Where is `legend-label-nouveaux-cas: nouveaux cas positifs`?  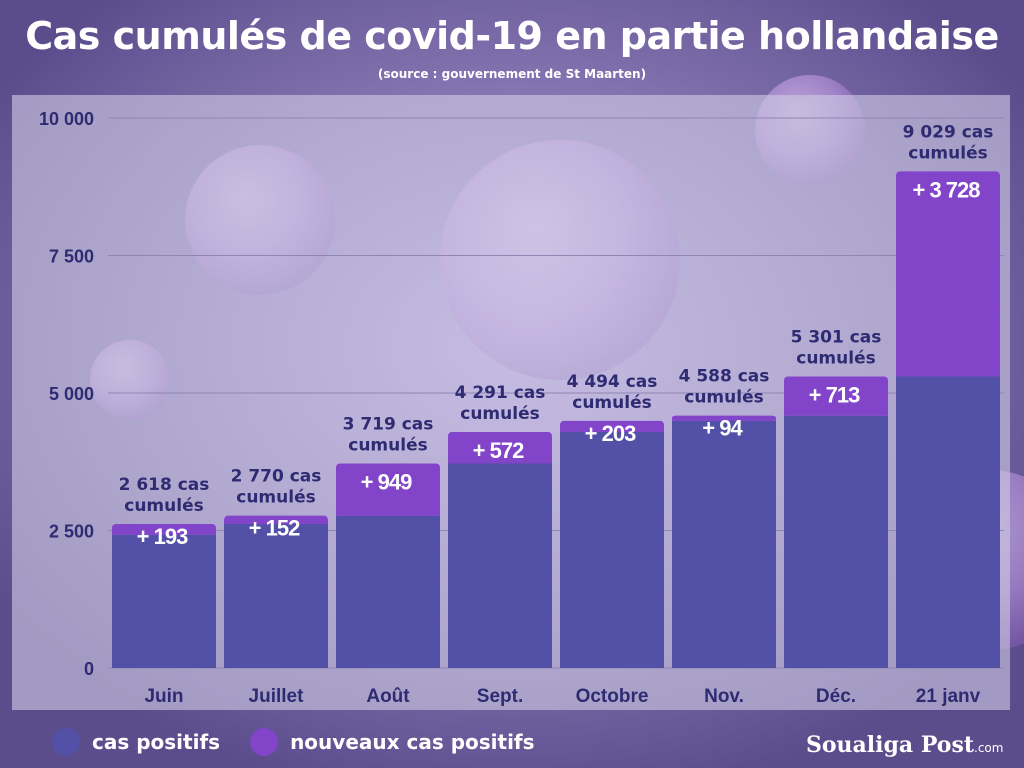 legend-label-nouveaux-cas: nouveaux cas positifs is located at coordinates (412, 742).